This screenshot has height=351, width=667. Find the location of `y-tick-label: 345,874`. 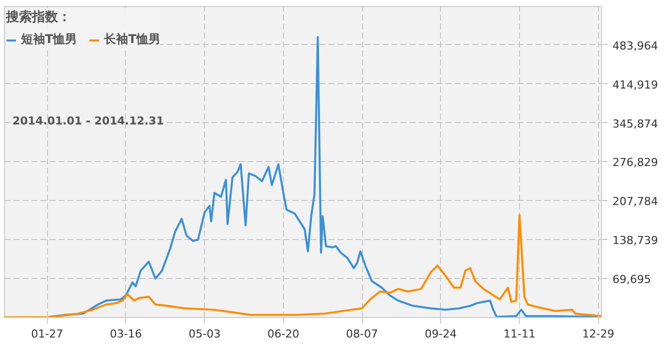

y-tick-label: 345,874 is located at coordinates (635, 123).